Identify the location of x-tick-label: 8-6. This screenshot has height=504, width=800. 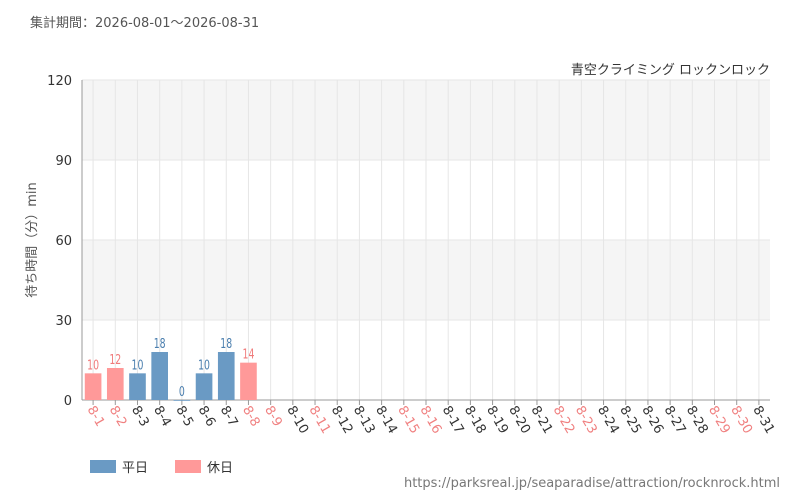
(207, 417).